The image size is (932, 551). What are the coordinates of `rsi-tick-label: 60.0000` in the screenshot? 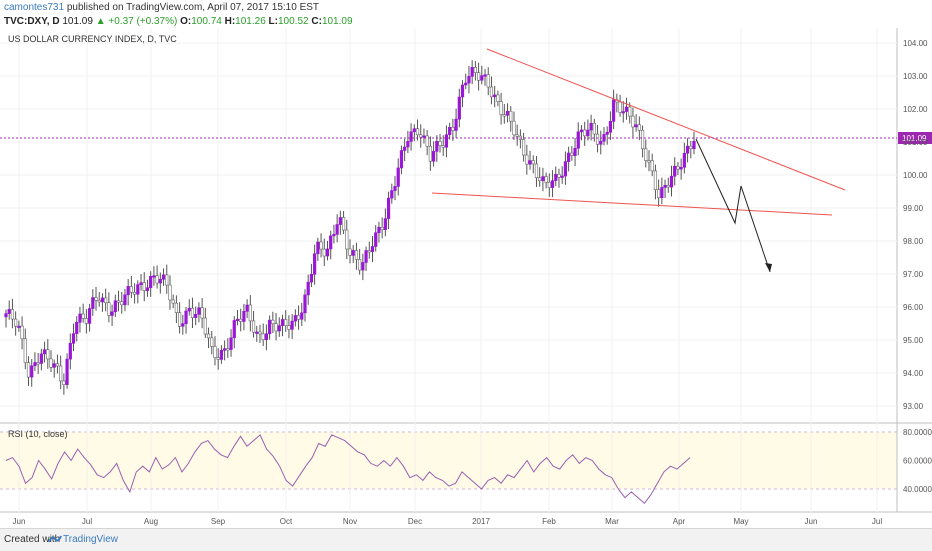 It's located at (917, 461).